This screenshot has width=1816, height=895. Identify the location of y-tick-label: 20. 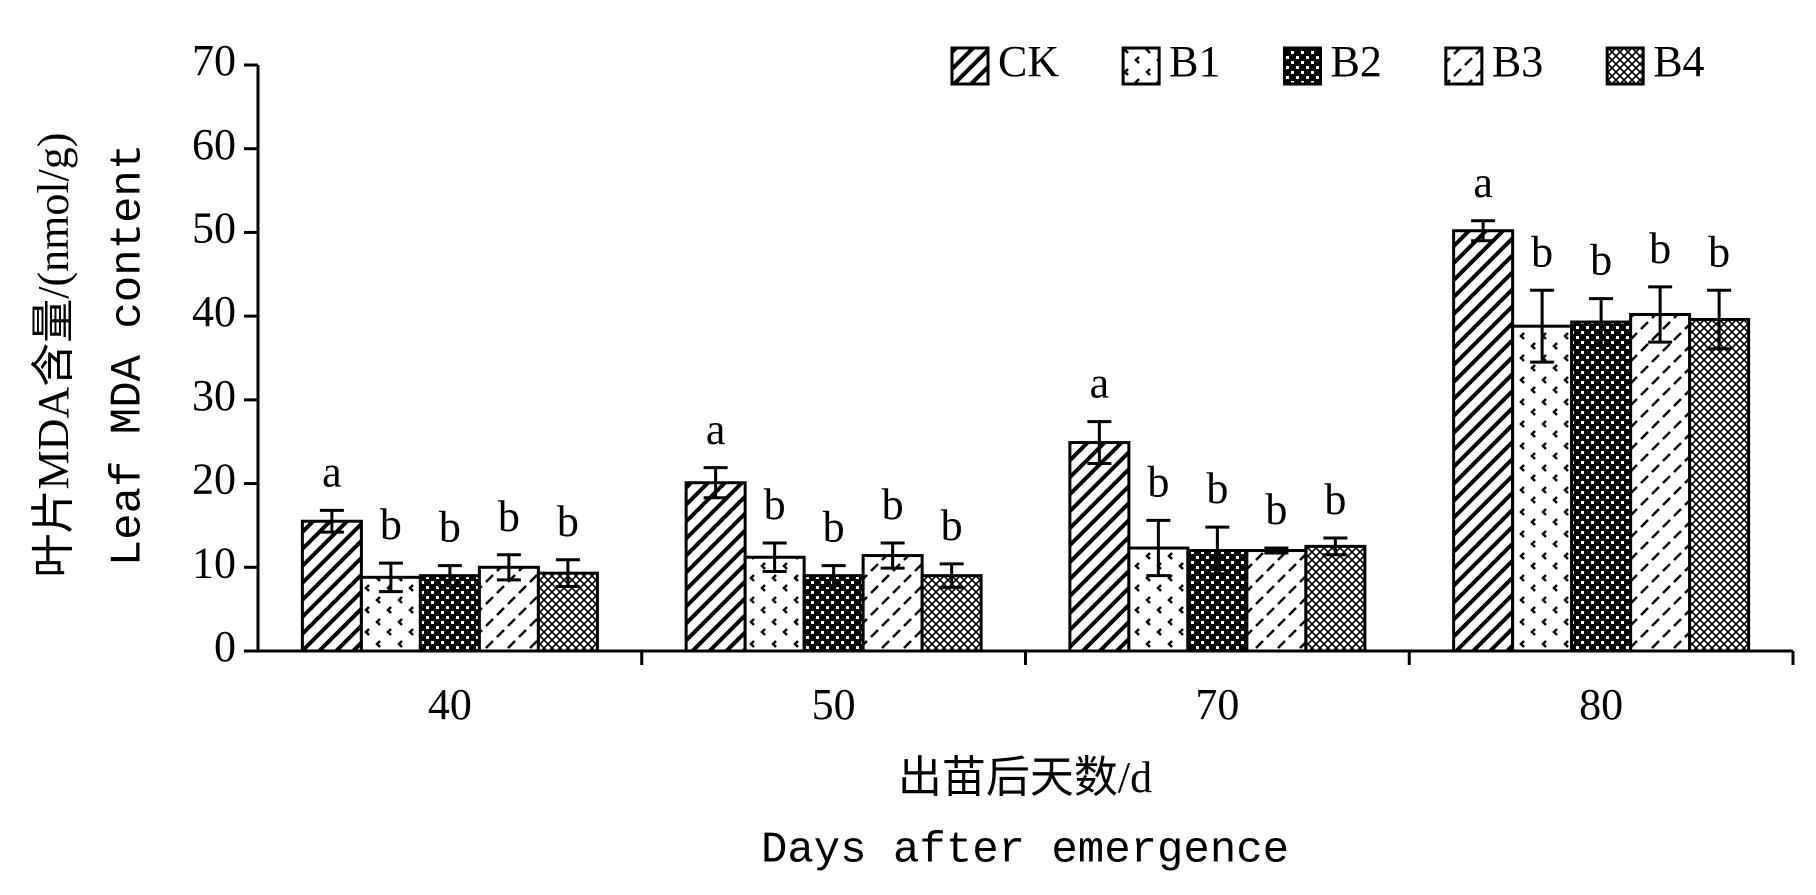
(214, 479).